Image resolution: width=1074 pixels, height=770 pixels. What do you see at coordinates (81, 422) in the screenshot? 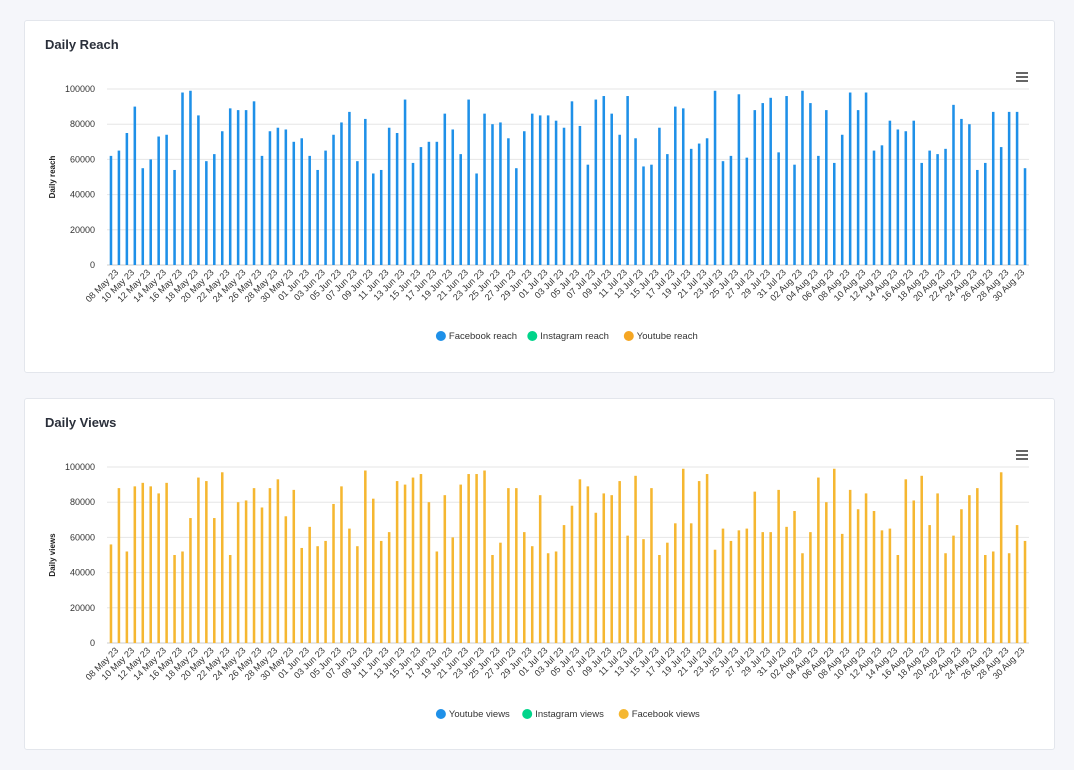
I see `chart-title: Daily Views` at bounding box center [81, 422].